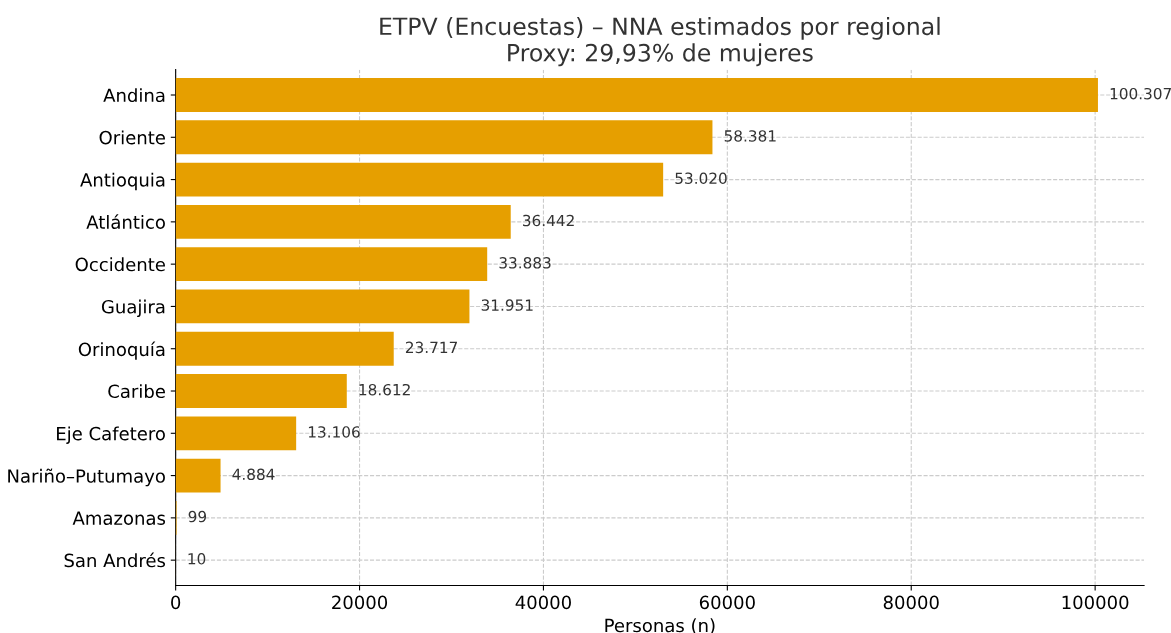 Image resolution: width=1171 pixels, height=633 pixels. Describe the element at coordinates (334, 432) in the screenshot. I see `data-label: 13.106` at that location.